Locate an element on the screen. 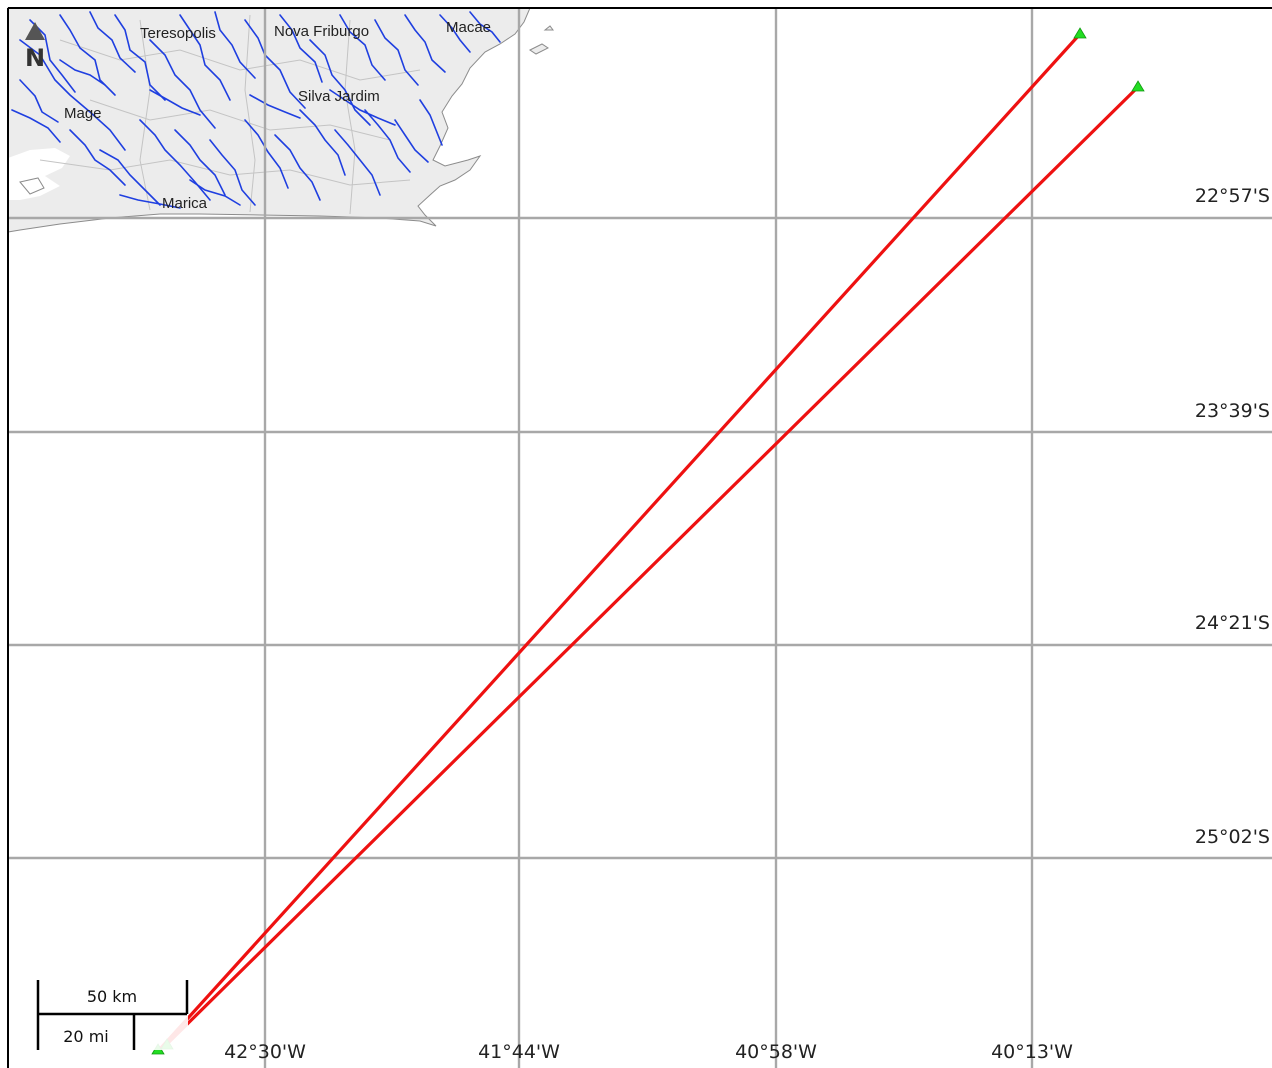 The height and width of the screenshot is (1068, 1272). place-label-marica: Marica is located at coordinates (185, 203).